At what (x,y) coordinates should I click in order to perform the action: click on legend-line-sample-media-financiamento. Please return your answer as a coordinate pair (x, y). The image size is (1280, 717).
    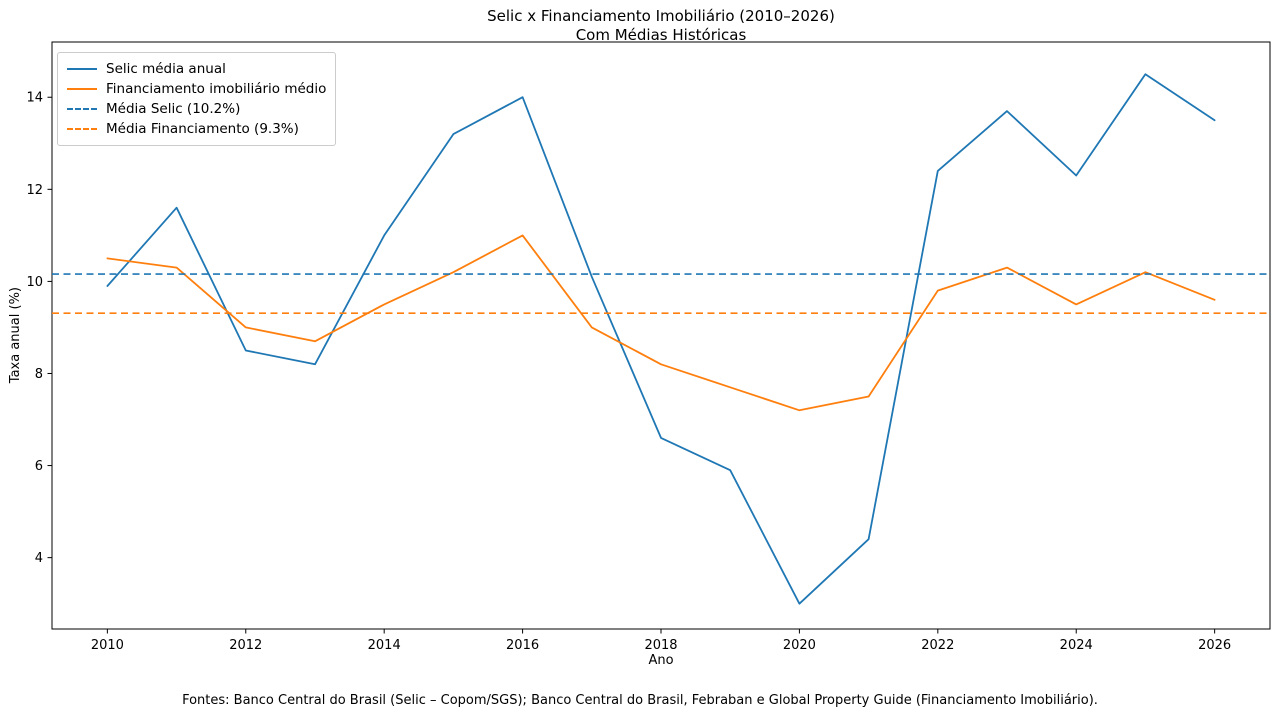
    Looking at the image, I should click on (82, 129).